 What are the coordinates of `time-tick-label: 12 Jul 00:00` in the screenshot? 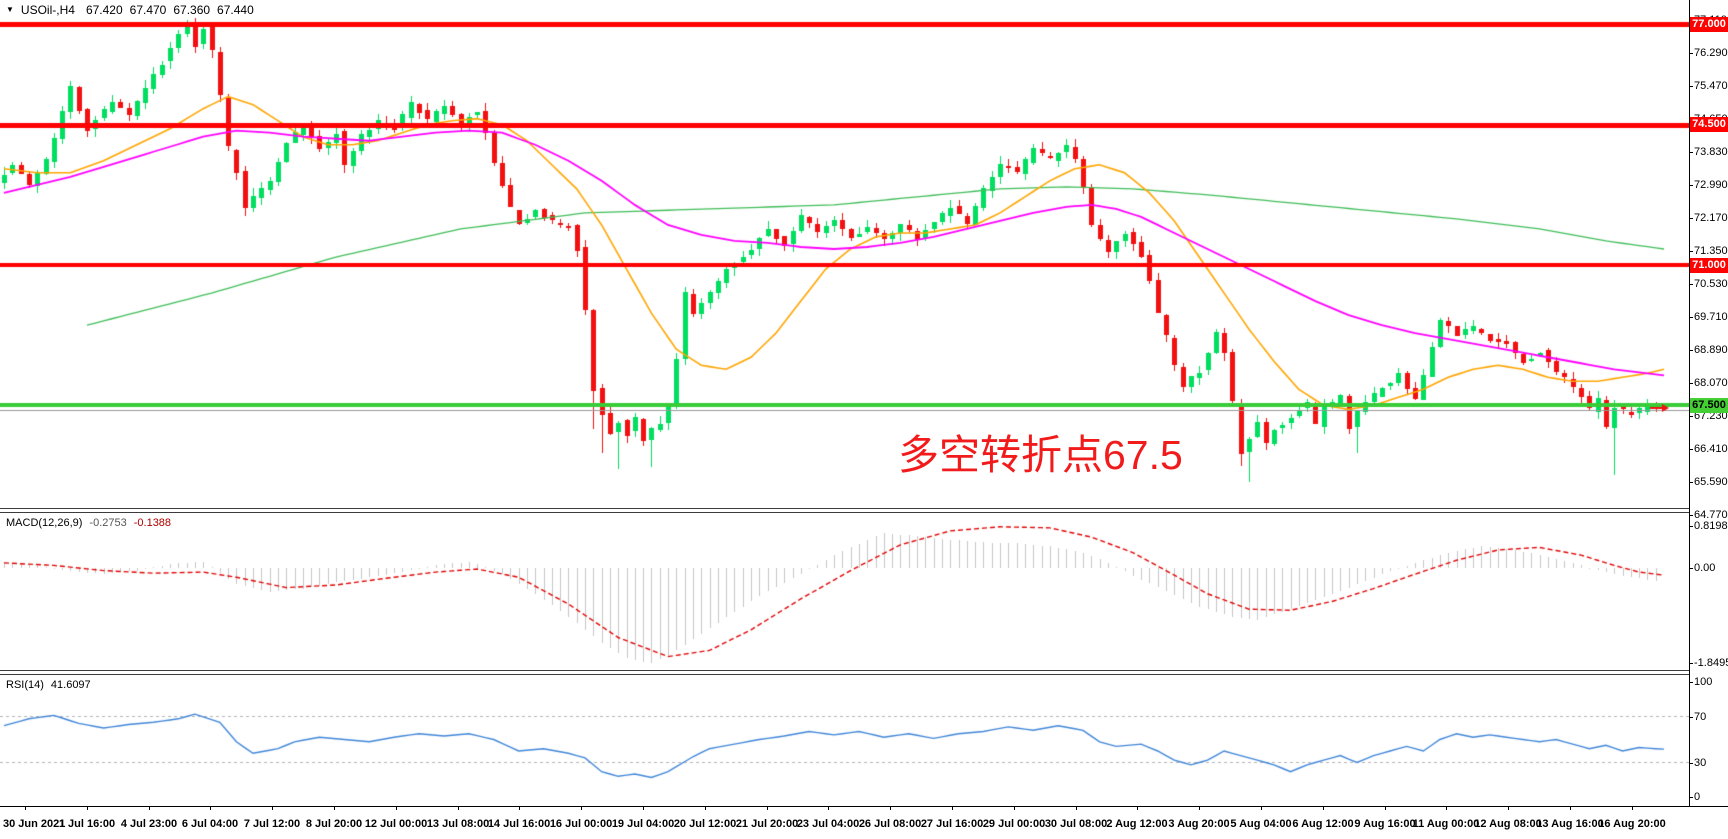 It's located at (396, 824).